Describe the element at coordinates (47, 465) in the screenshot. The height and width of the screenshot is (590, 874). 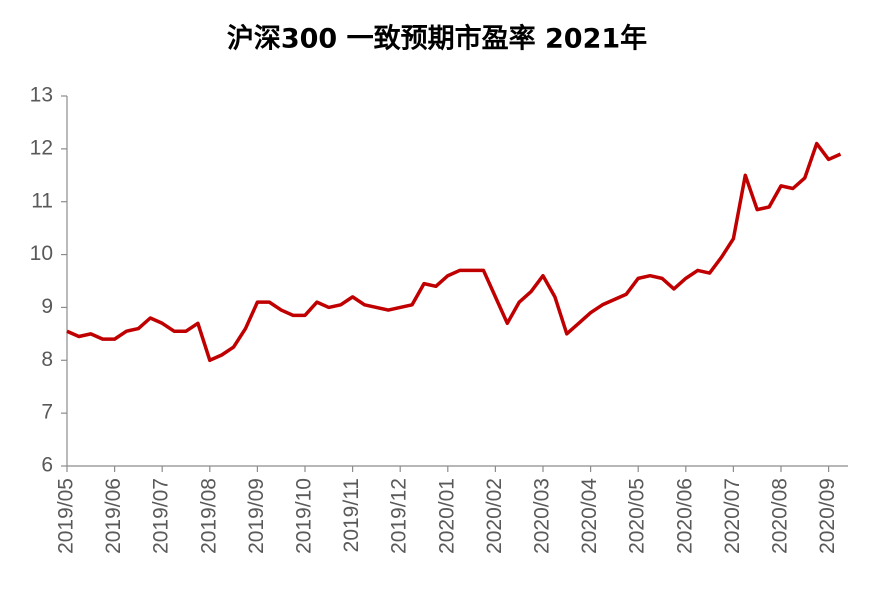
I see `y-tick-label: 6` at that location.